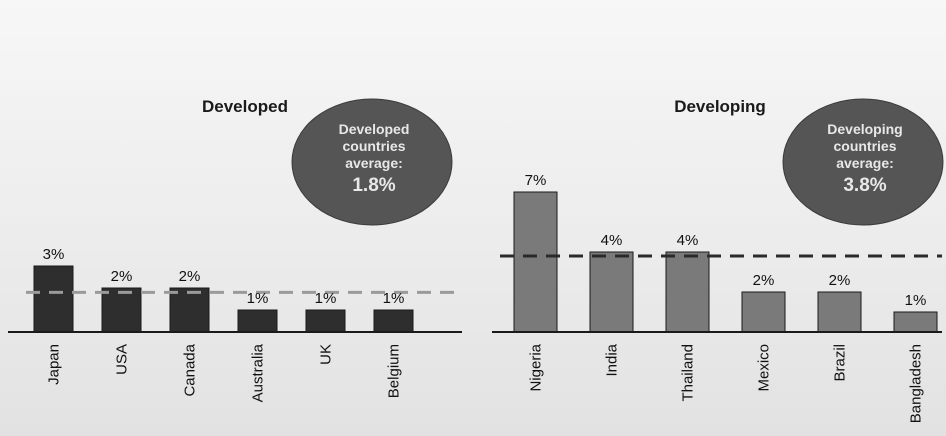 The width and height of the screenshot is (946, 436). What do you see at coordinates (864, 185) in the screenshot?
I see `developing-bubble-line-4: 3.8%` at bounding box center [864, 185].